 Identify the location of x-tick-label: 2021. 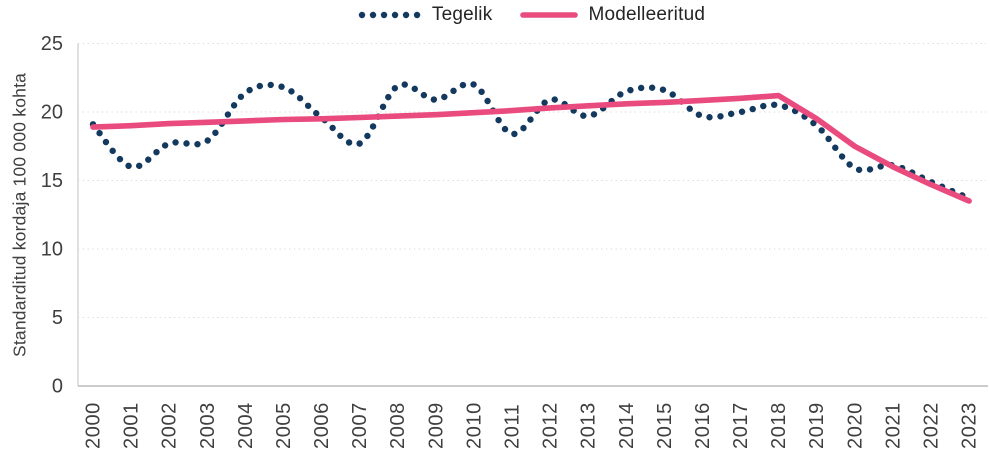
(893, 425).